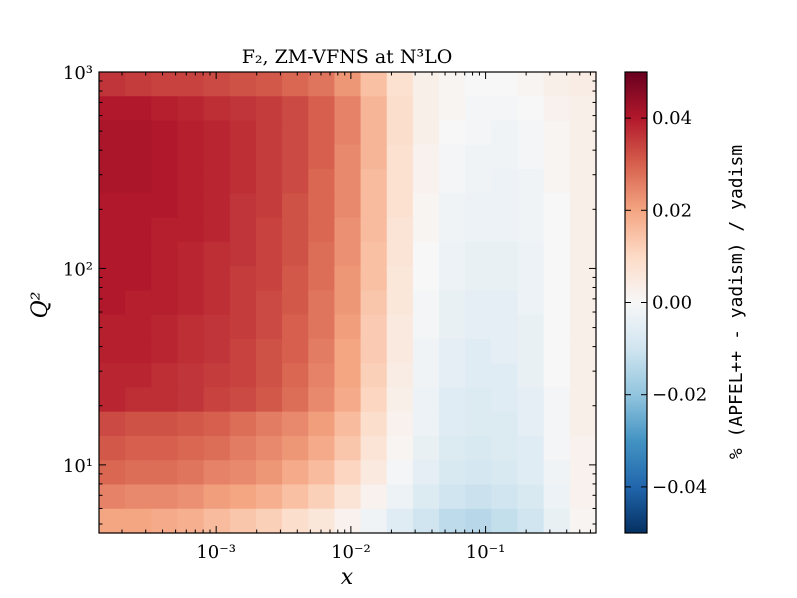 The height and width of the screenshot is (598, 797). Describe the element at coordinates (679, 395) in the screenshot. I see `colorbar-tick-label: −0.02` at that location.